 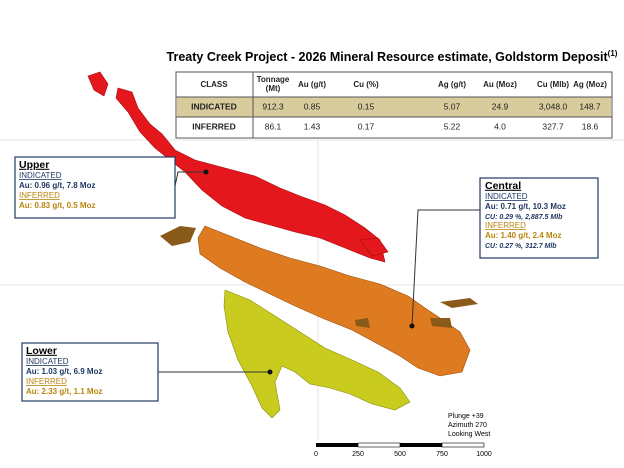 What do you see at coordinates (500, 106) in the screenshot?
I see `value-cell: 24.9` at bounding box center [500, 106].